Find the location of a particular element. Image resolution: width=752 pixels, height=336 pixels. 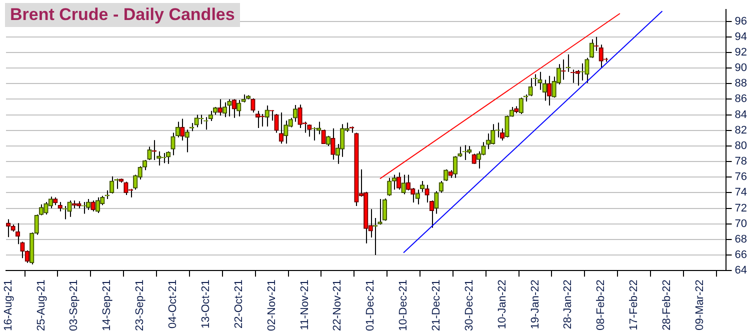

x-tick-label: 13-Oct-21 is located at coordinates (206, 304).